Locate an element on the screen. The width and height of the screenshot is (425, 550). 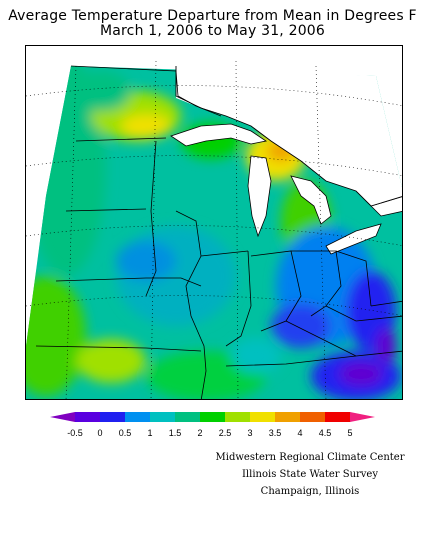
legend-tick-label: -0.5 is located at coordinates (75, 433).